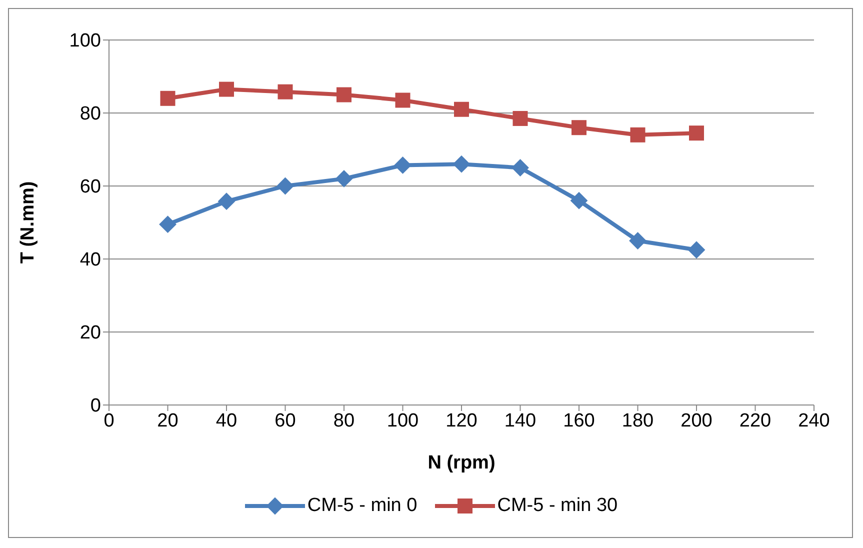 The width and height of the screenshot is (863, 548). What do you see at coordinates (90, 260) in the screenshot?
I see `y-tick-label: 40` at bounding box center [90, 260].